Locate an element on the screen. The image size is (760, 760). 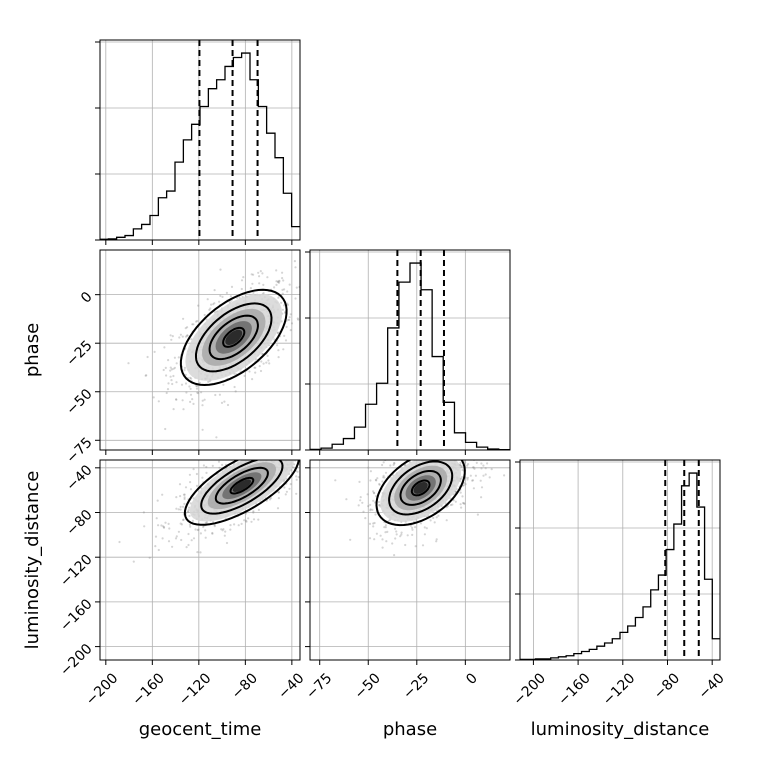
y-tick-label: 0 is located at coordinates (87, 298).